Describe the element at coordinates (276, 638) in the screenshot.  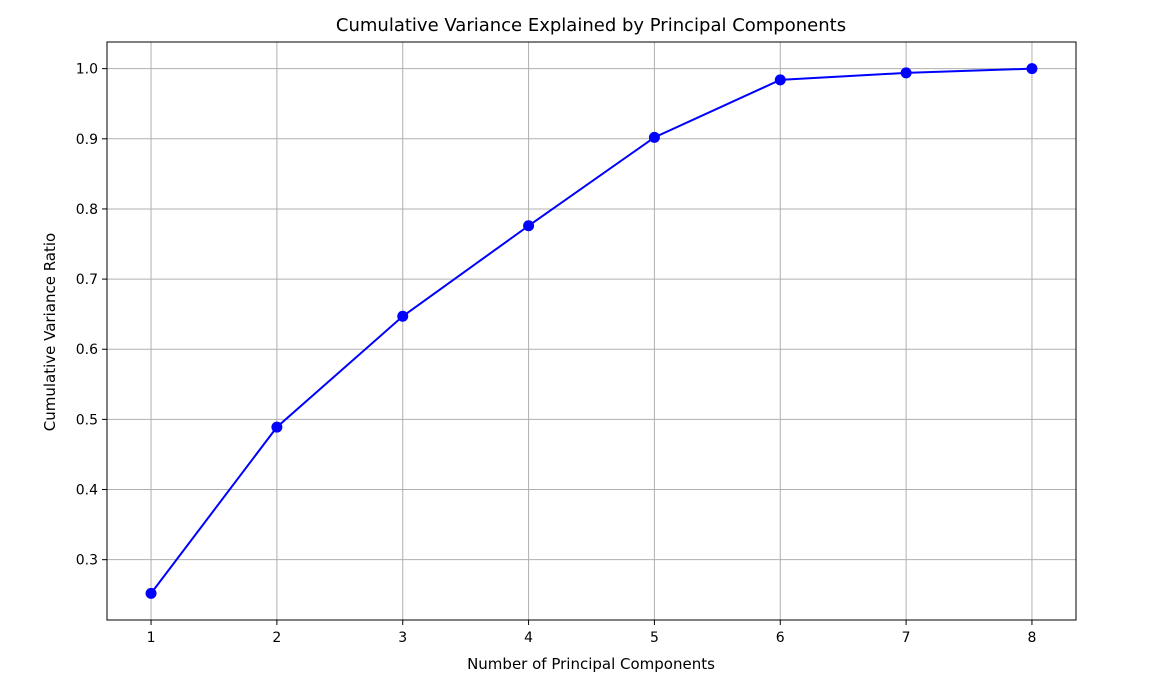
I see `x-tick-label: 2` at that location.